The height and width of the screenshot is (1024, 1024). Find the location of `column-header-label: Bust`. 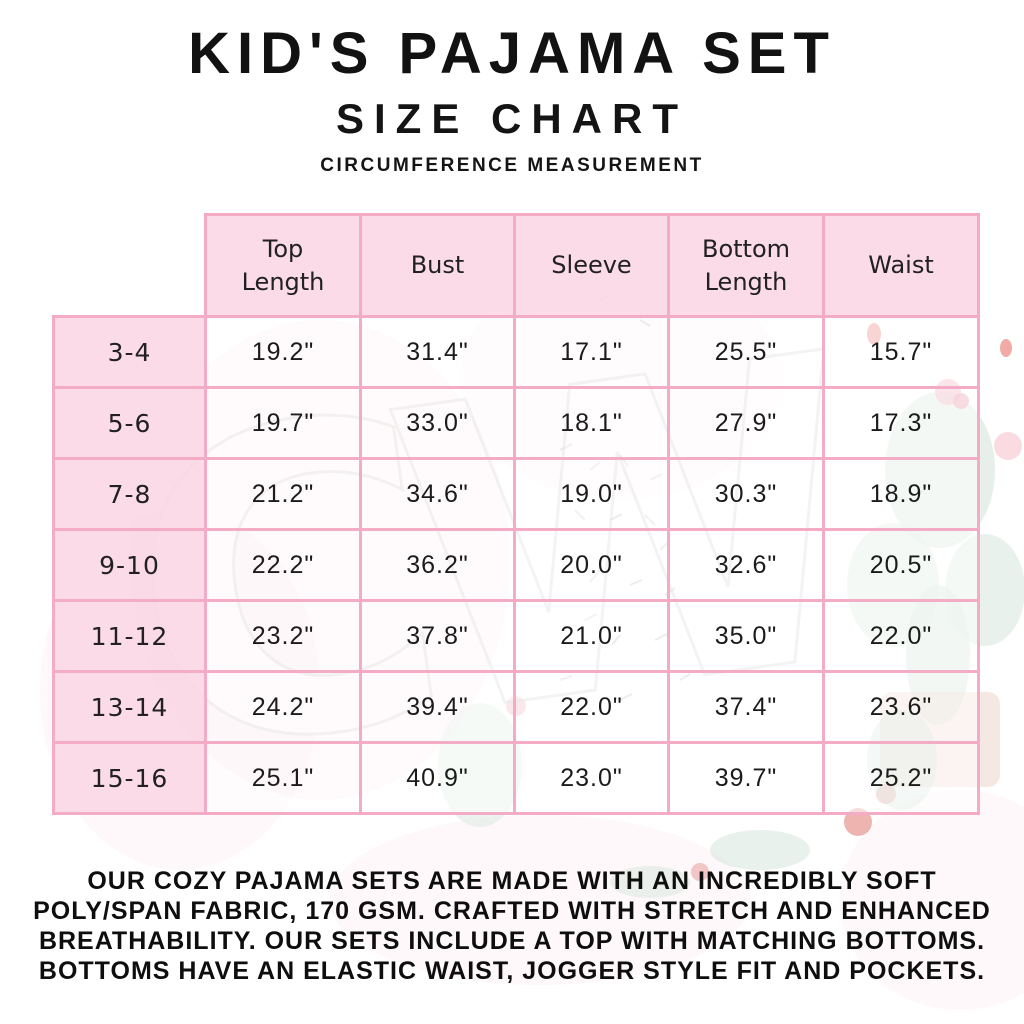

column-header-label: Bust is located at coordinates (437, 265).